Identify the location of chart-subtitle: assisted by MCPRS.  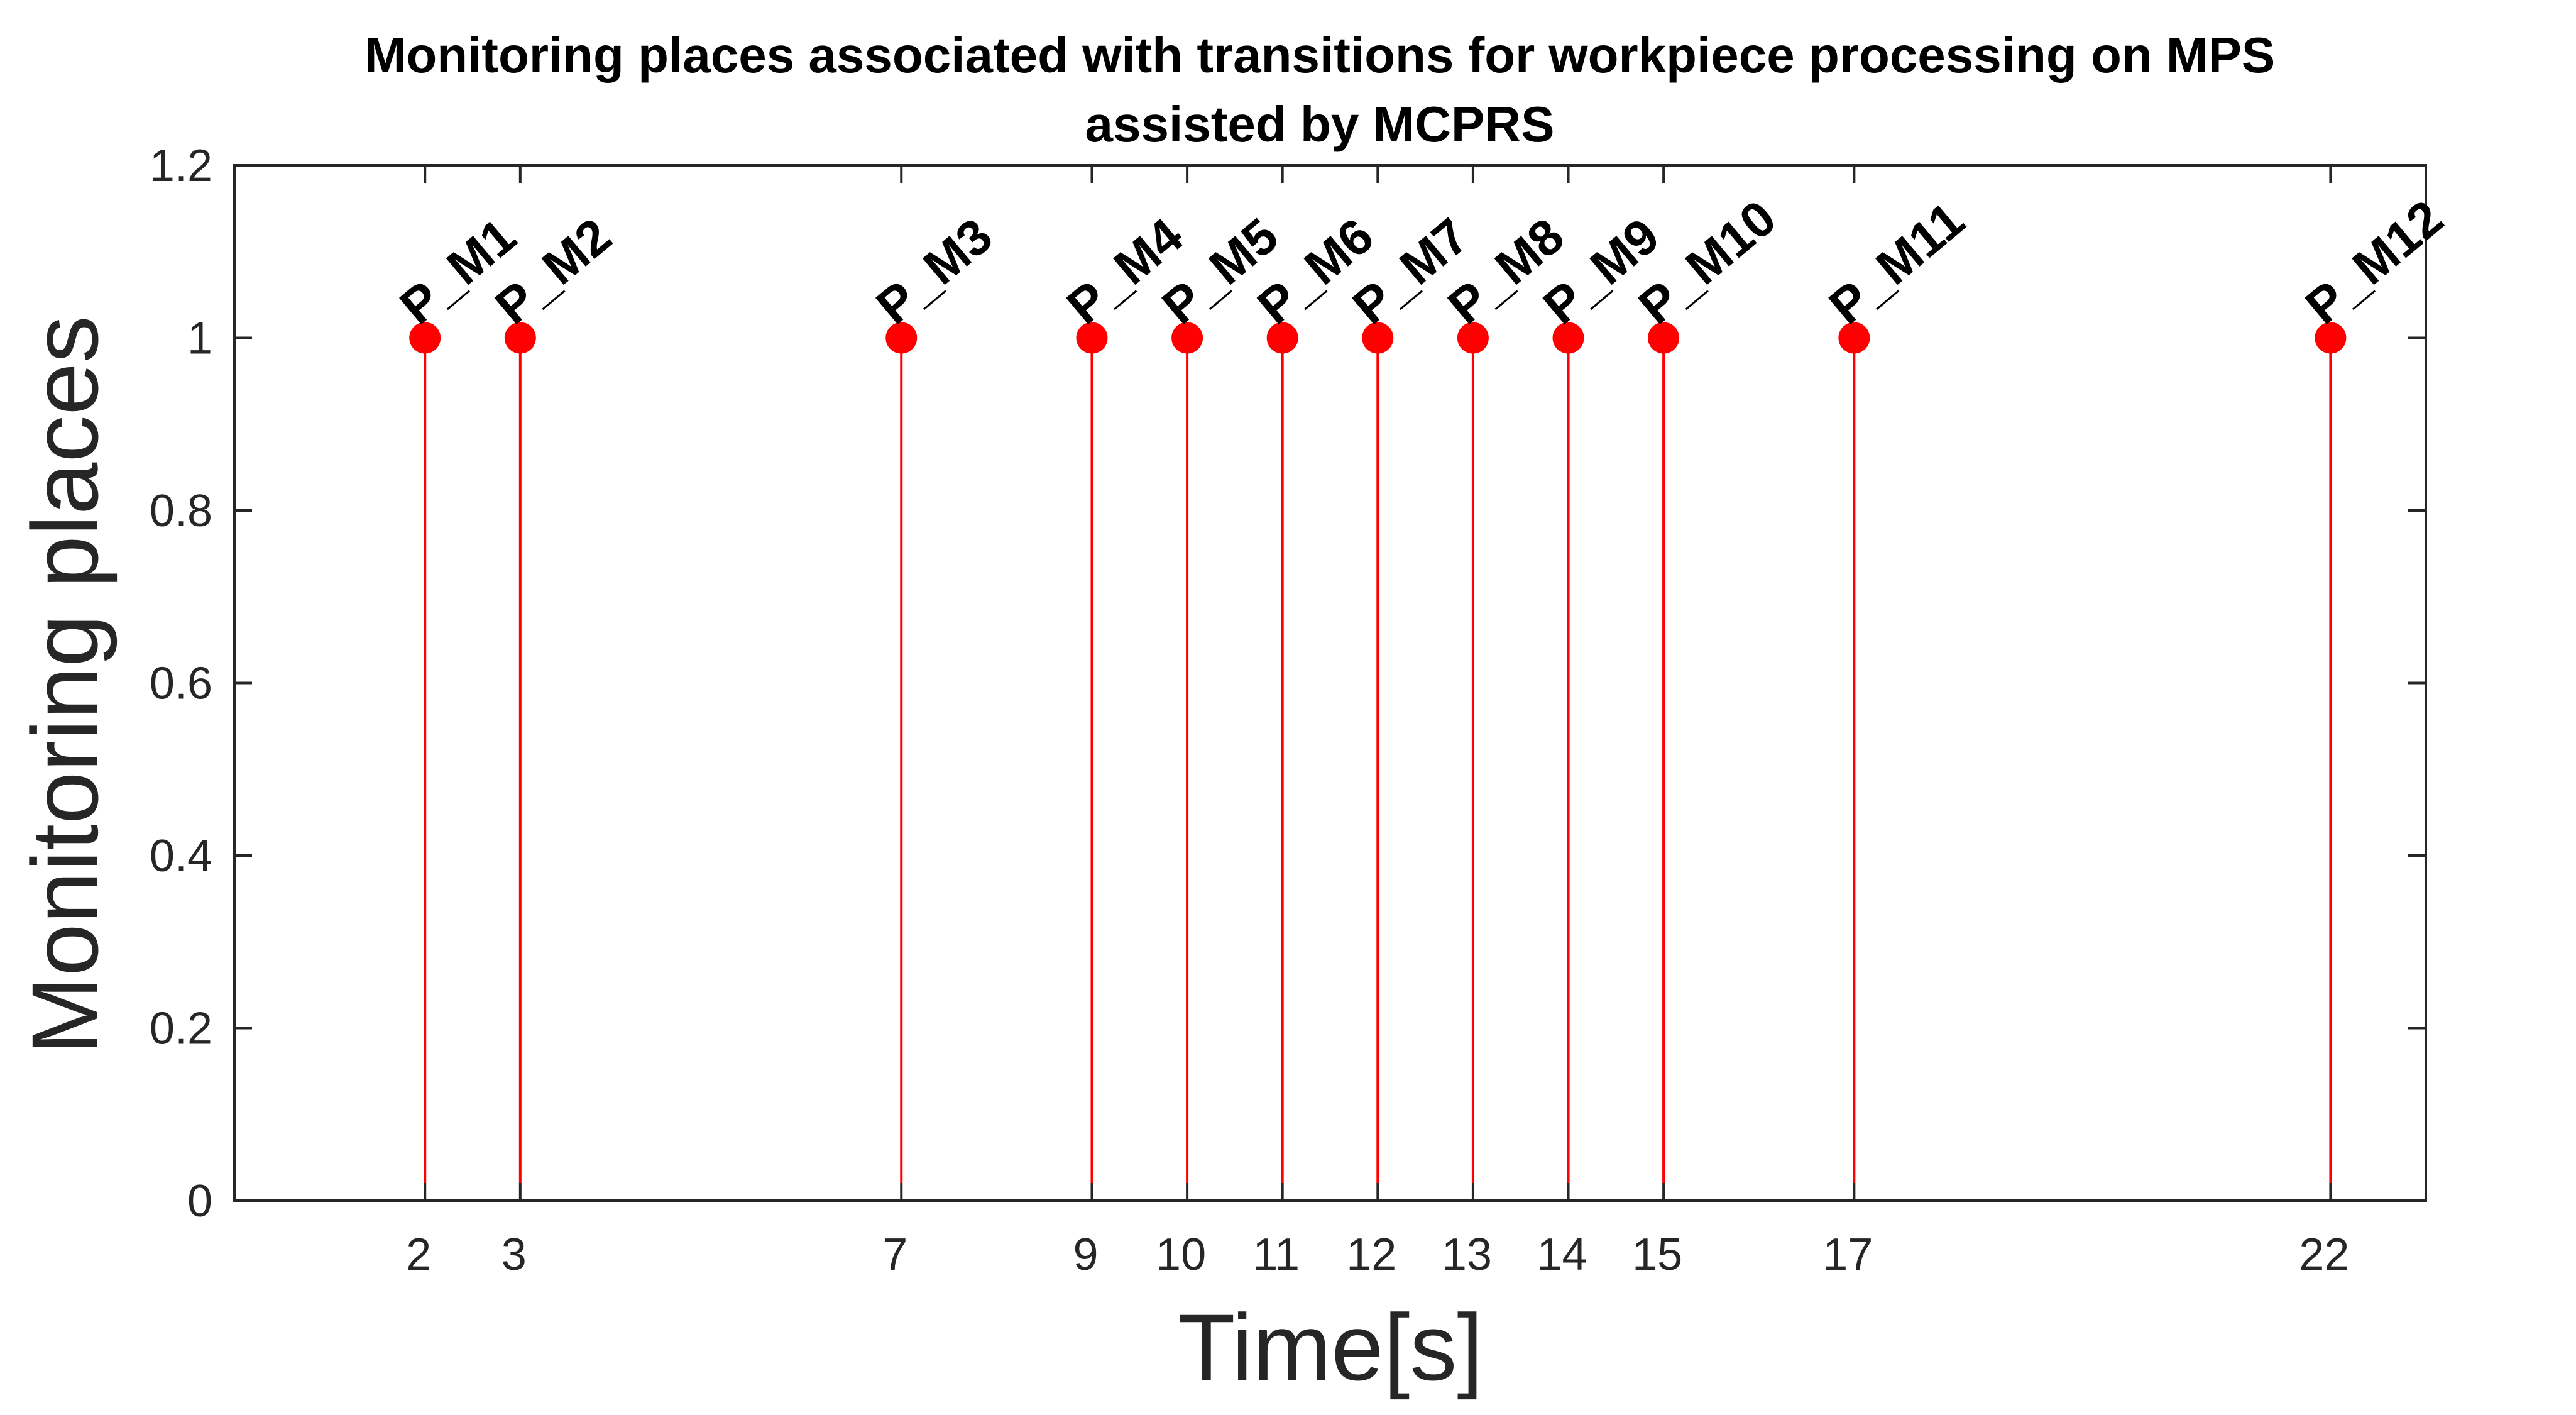
(1320, 124).